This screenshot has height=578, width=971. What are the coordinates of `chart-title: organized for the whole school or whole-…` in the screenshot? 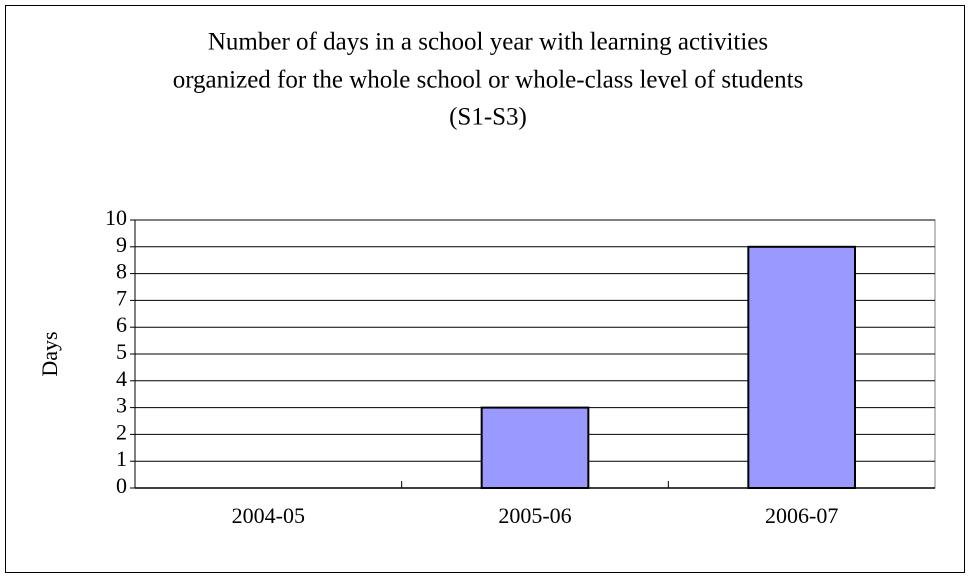 It's located at (488, 80).